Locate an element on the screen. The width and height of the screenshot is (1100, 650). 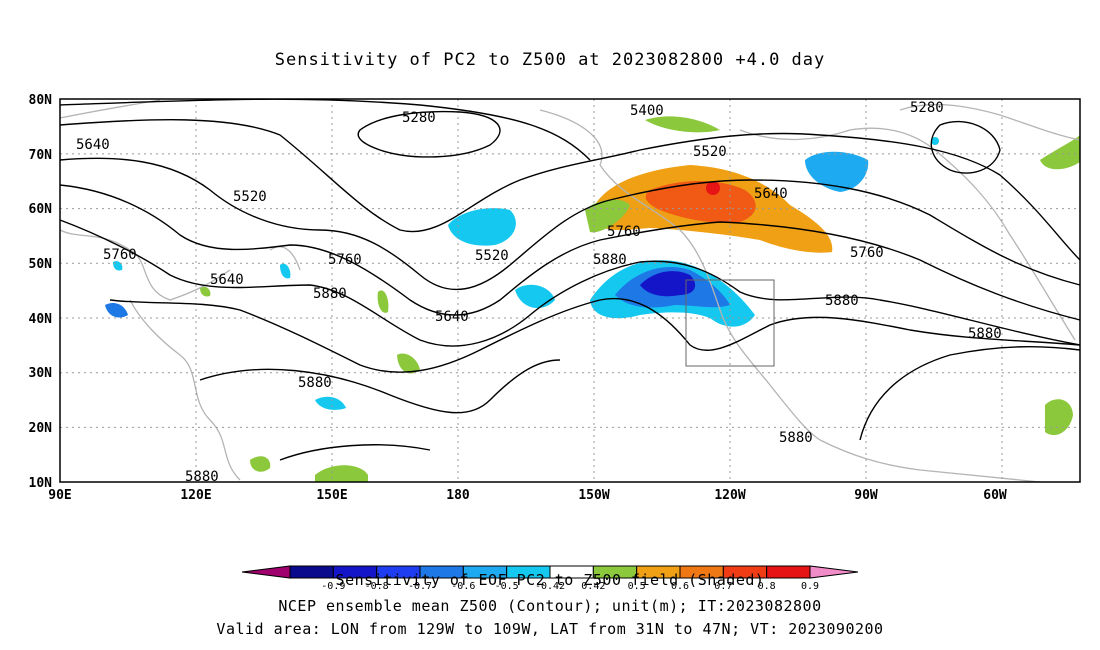
colorbar-tick-label: -0.5 is located at coordinates (507, 586).